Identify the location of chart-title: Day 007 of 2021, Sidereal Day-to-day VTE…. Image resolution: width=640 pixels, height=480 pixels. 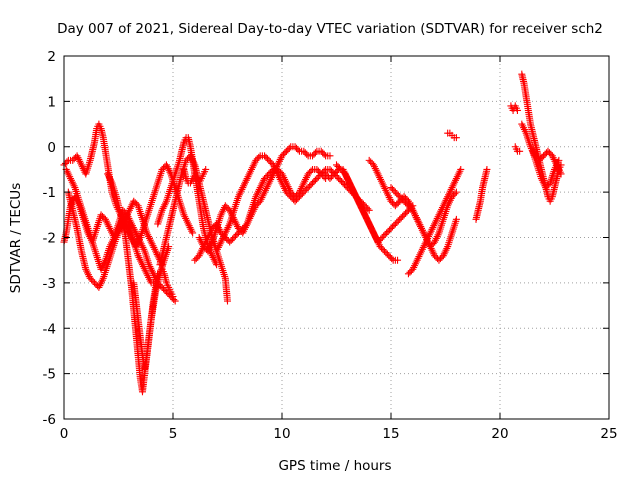
(330, 29).